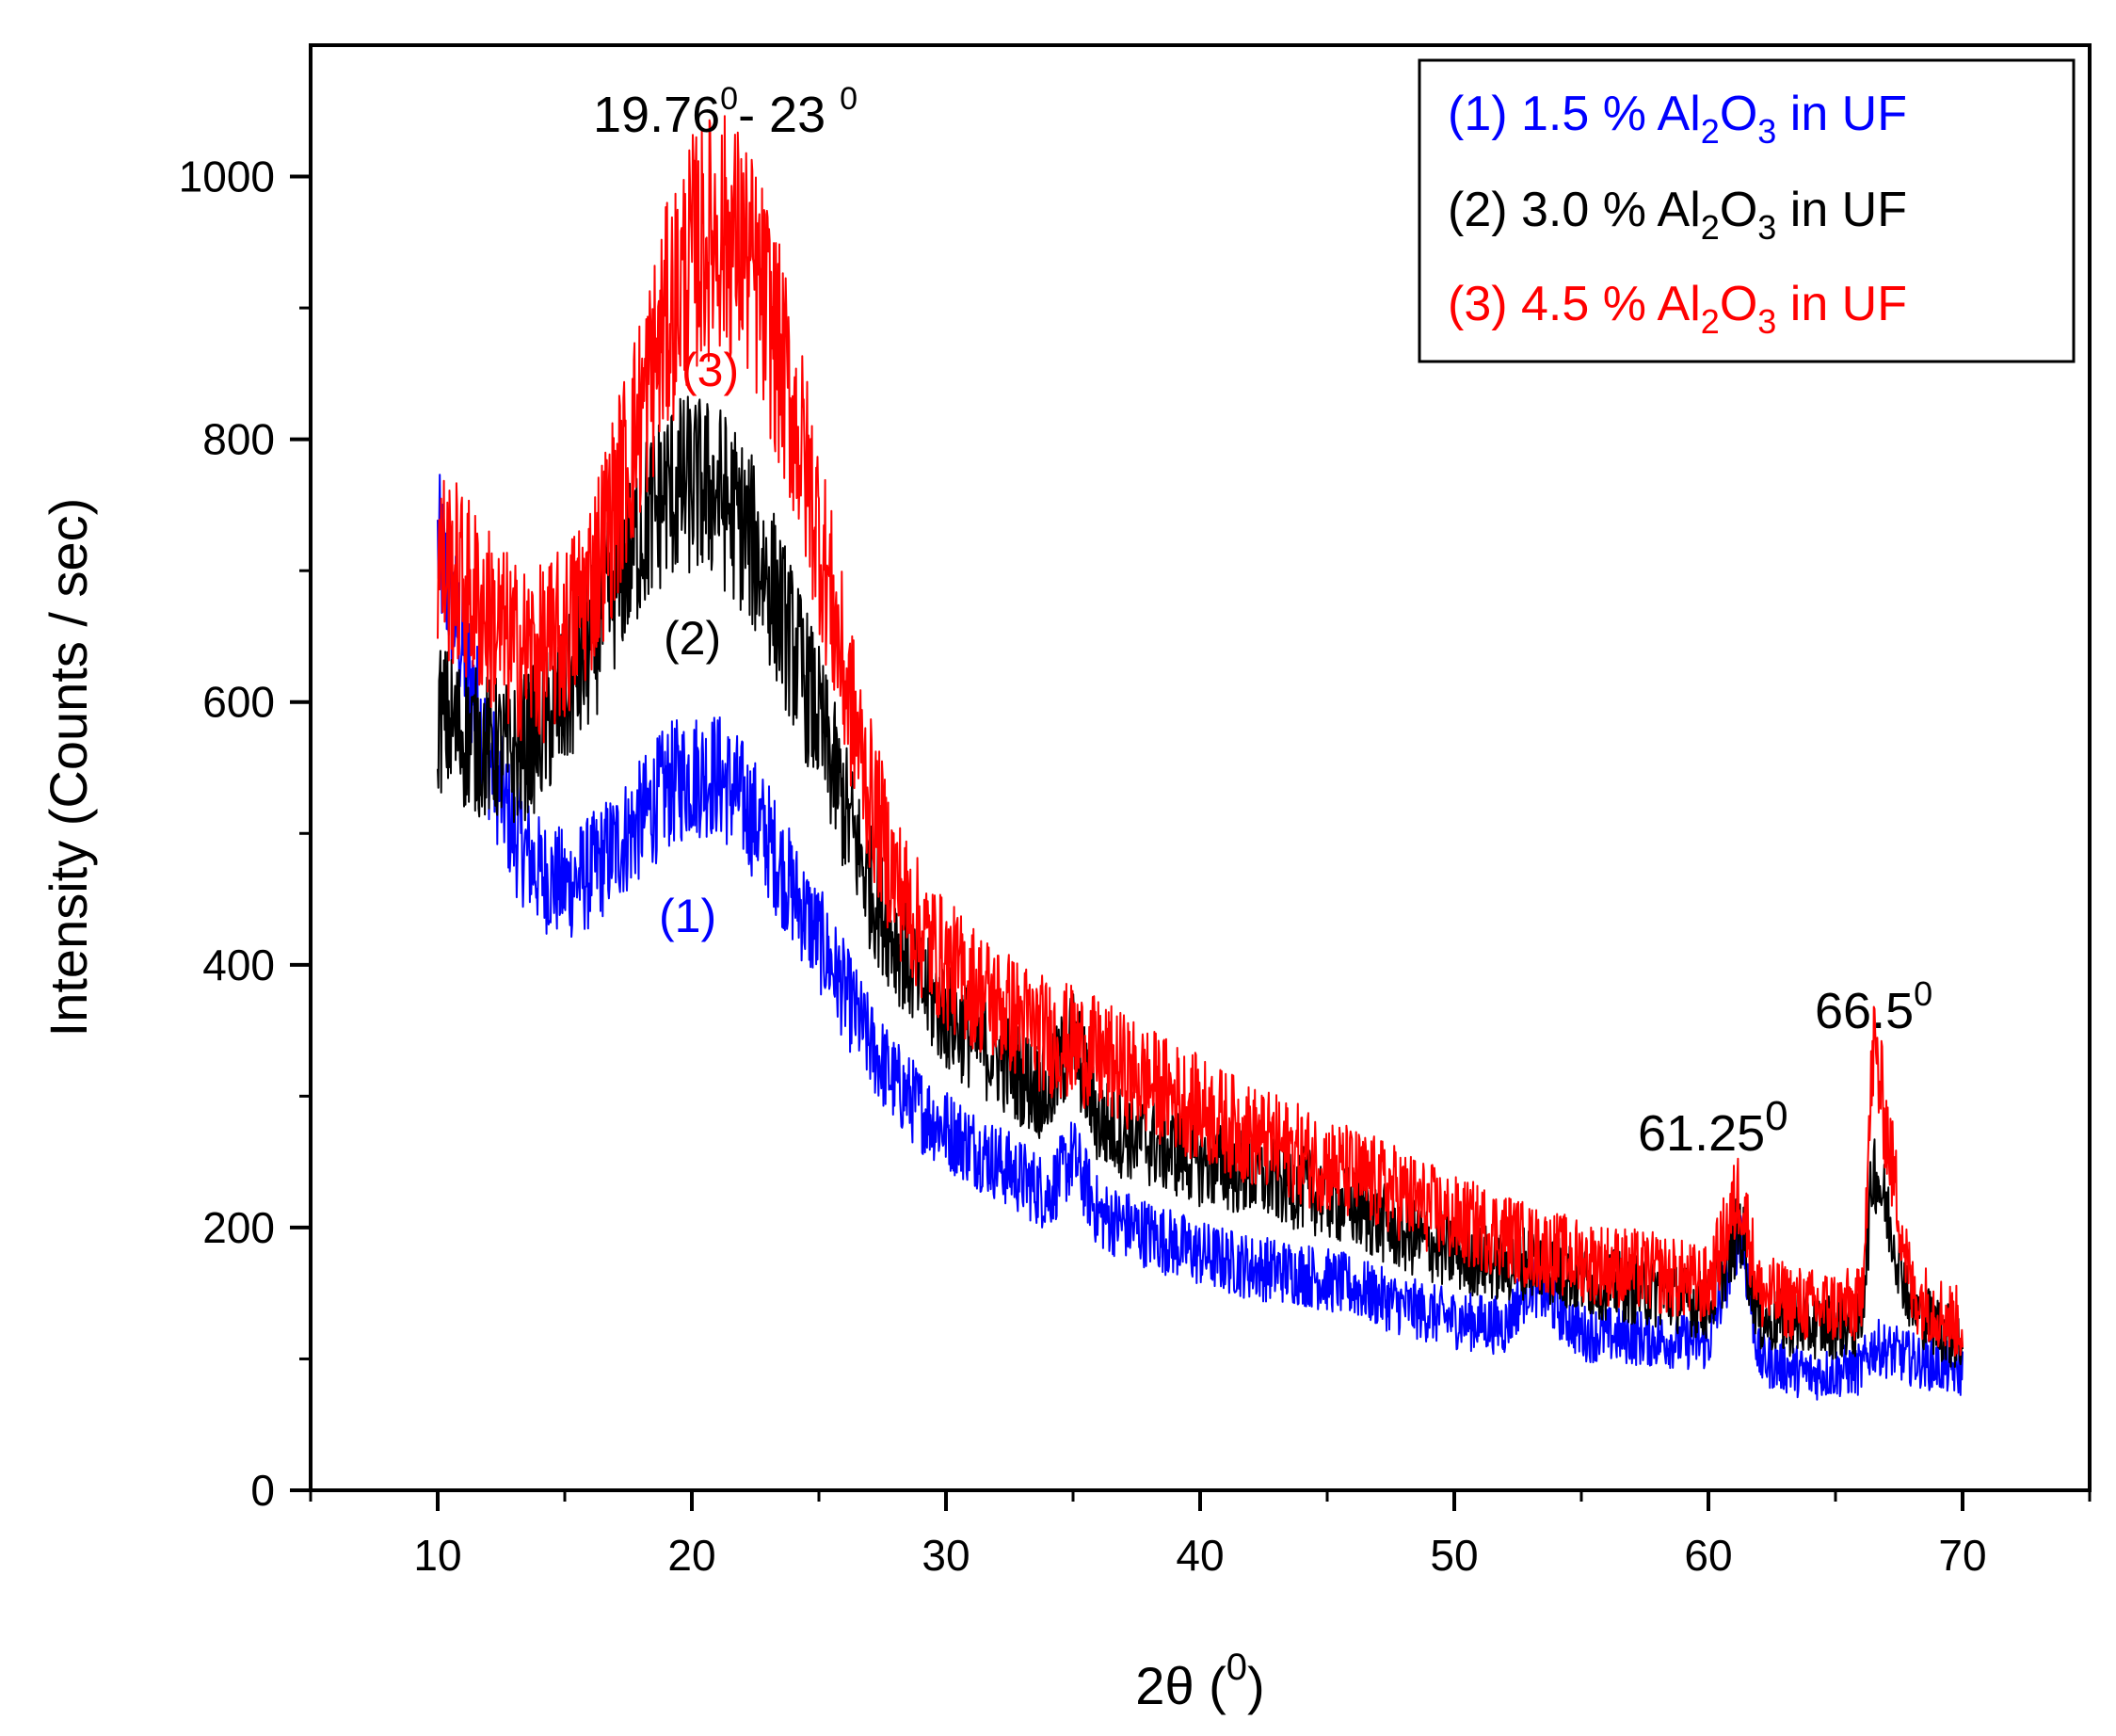 The width and height of the screenshot is (2116, 1736). Describe the element at coordinates (687, 916) in the screenshot. I see `curve-label-1: (1)` at that location.